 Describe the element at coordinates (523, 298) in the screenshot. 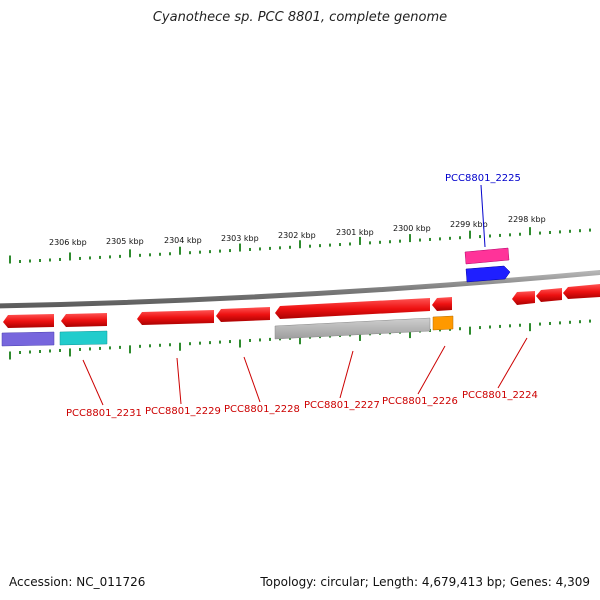

I see `gene-arrow-2224a` at that location.